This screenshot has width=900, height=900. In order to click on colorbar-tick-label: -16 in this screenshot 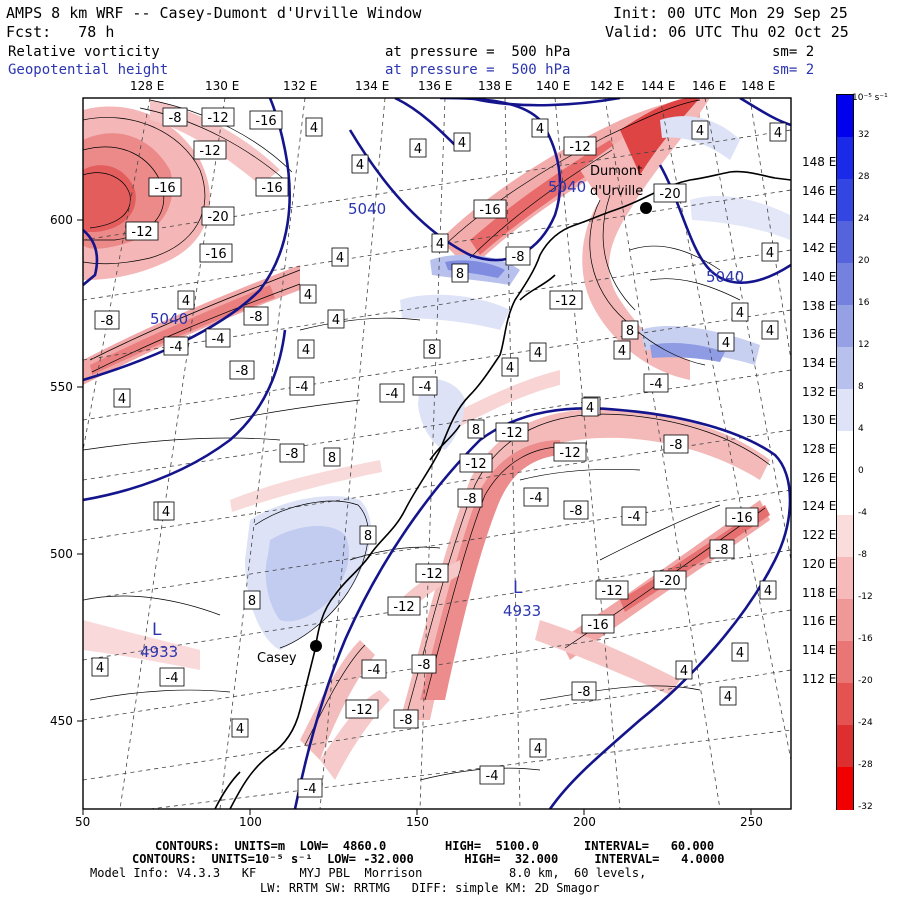, I will do `click(865, 639)`.